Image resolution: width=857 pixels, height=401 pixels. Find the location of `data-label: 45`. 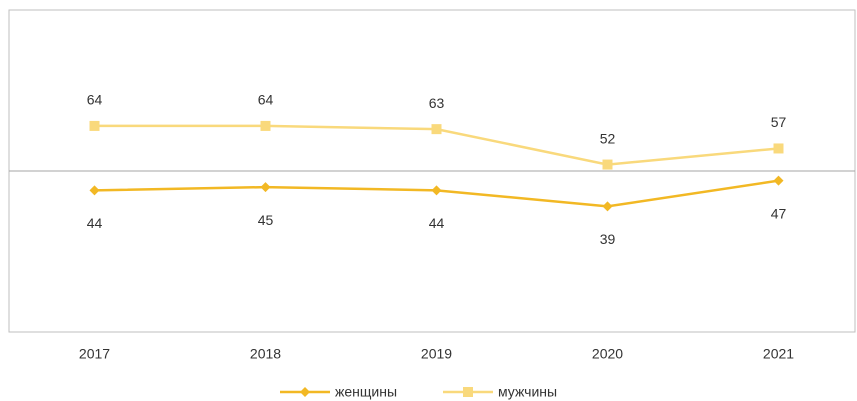

data-label: 45 is located at coordinates (266, 220).